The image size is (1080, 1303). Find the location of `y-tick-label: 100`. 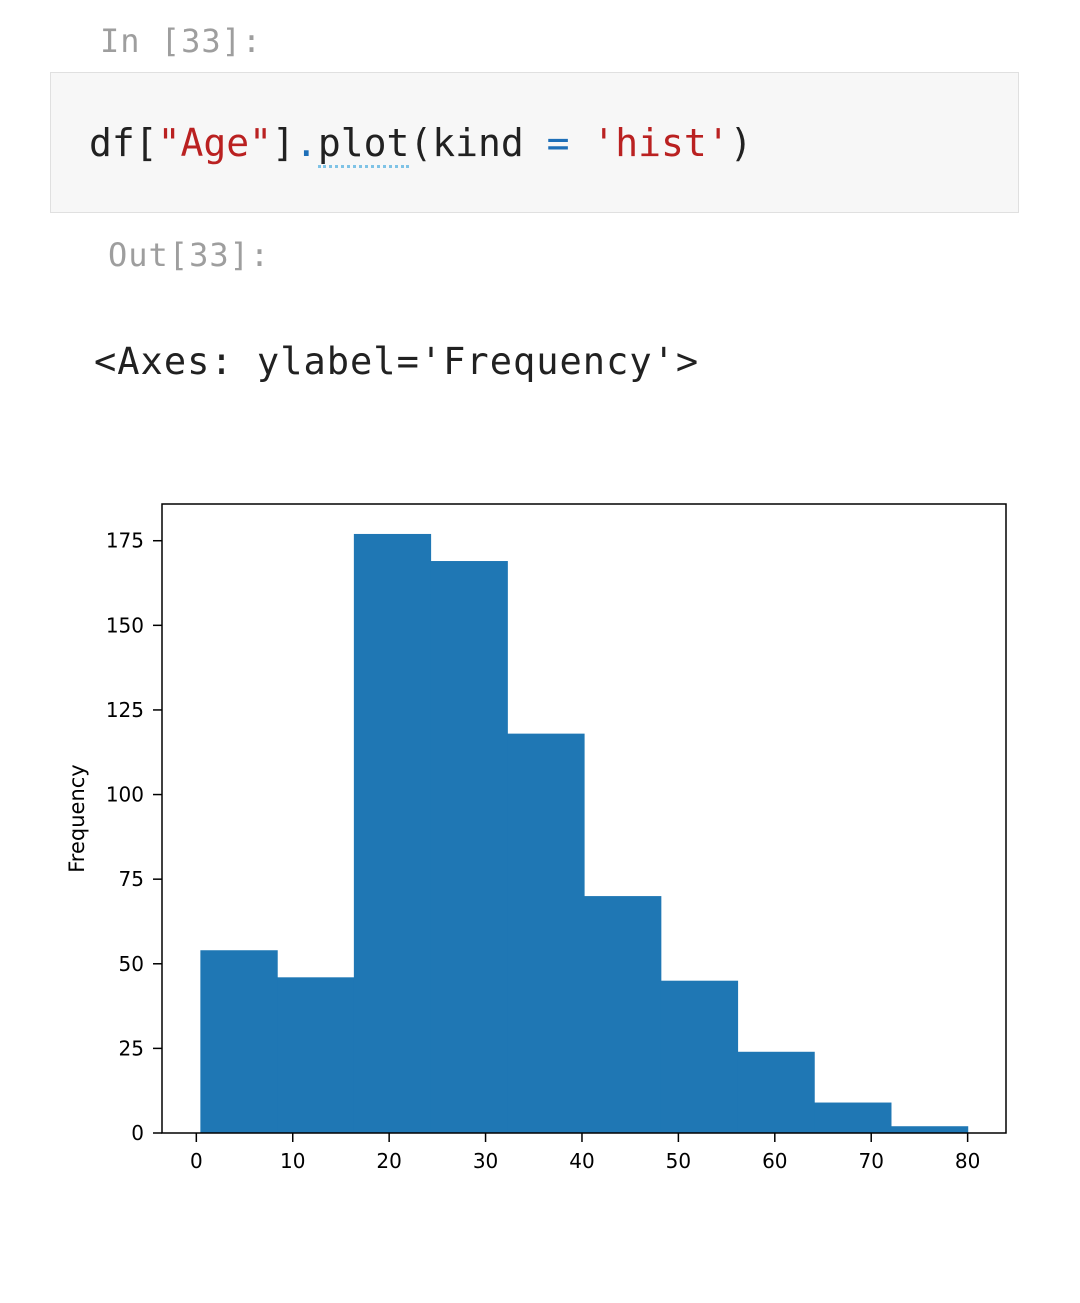

y-tick-label: 100 is located at coordinates (125, 795).